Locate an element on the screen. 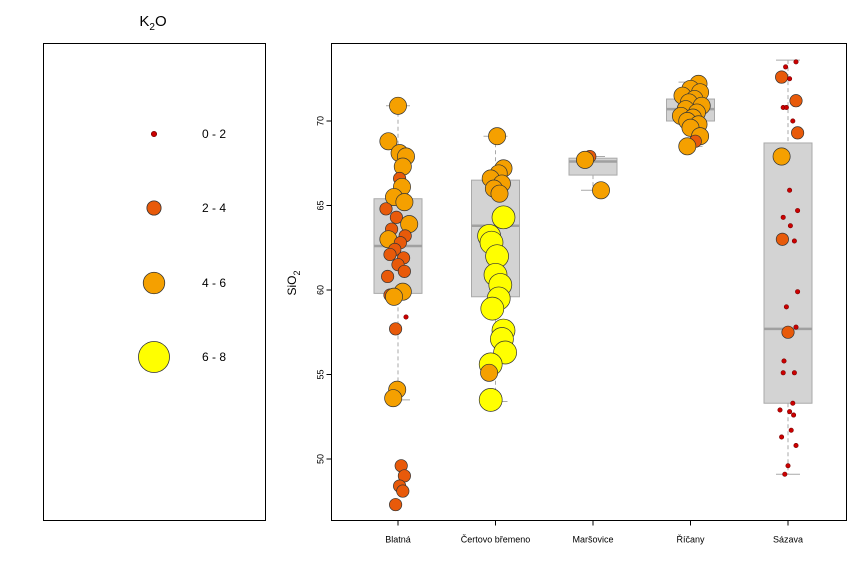 The height and width of the screenshot is (576, 864). legend-title: K2O is located at coordinates (152, 23).